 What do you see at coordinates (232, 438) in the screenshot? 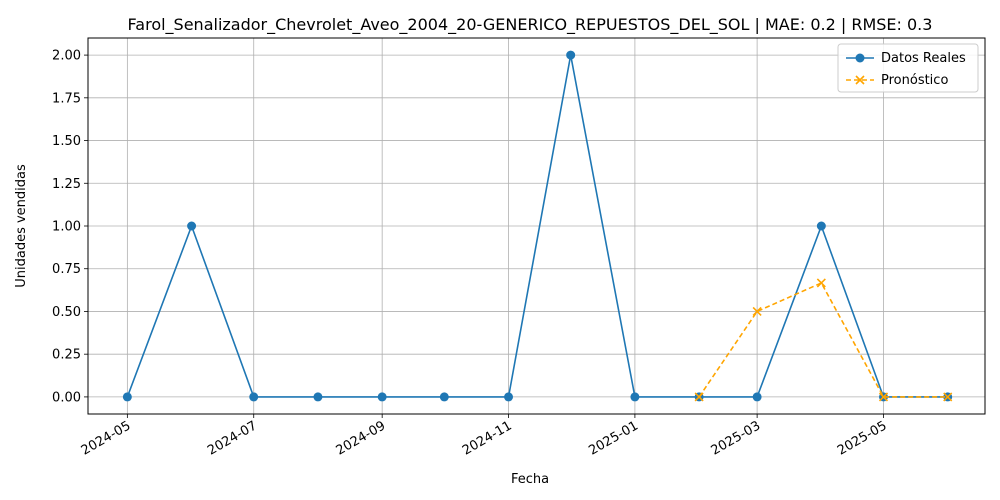
I see `x-tick-label: 2024-07` at bounding box center [232, 438].